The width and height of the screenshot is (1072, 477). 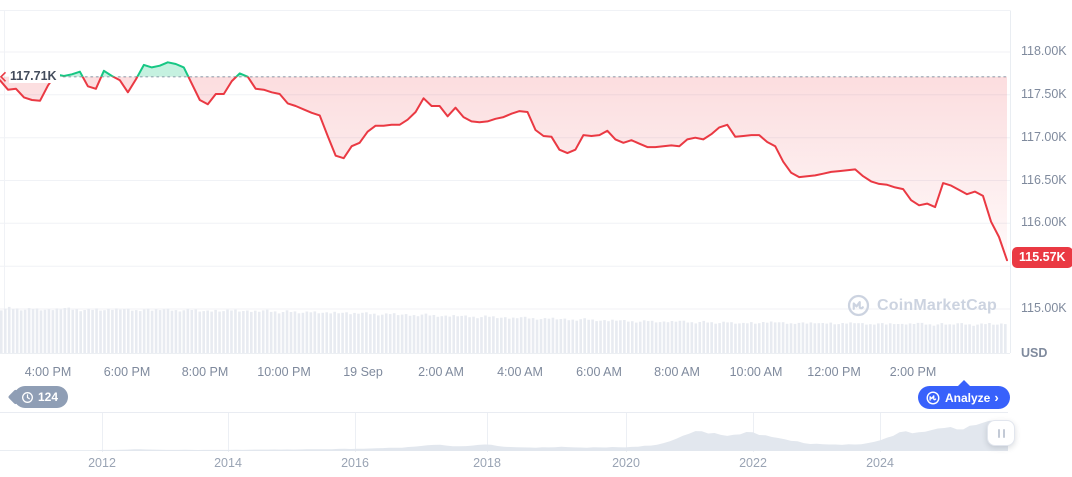 I want to click on x-tick-label: 8:00 PM, so click(x=205, y=372).